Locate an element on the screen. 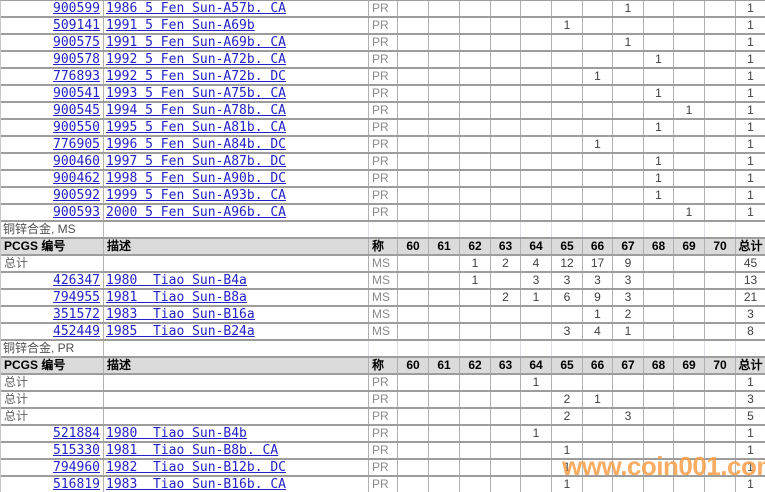  description-link: 1986 5 Fen Sun-A57b. CA is located at coordinates (196, 8).